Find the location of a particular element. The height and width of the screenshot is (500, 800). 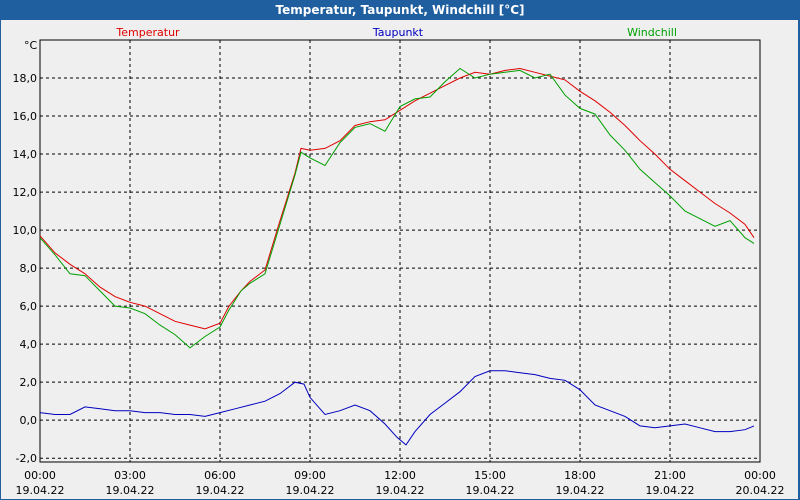

y-tick-label: 4,0 is located at coordinates (29, 344).